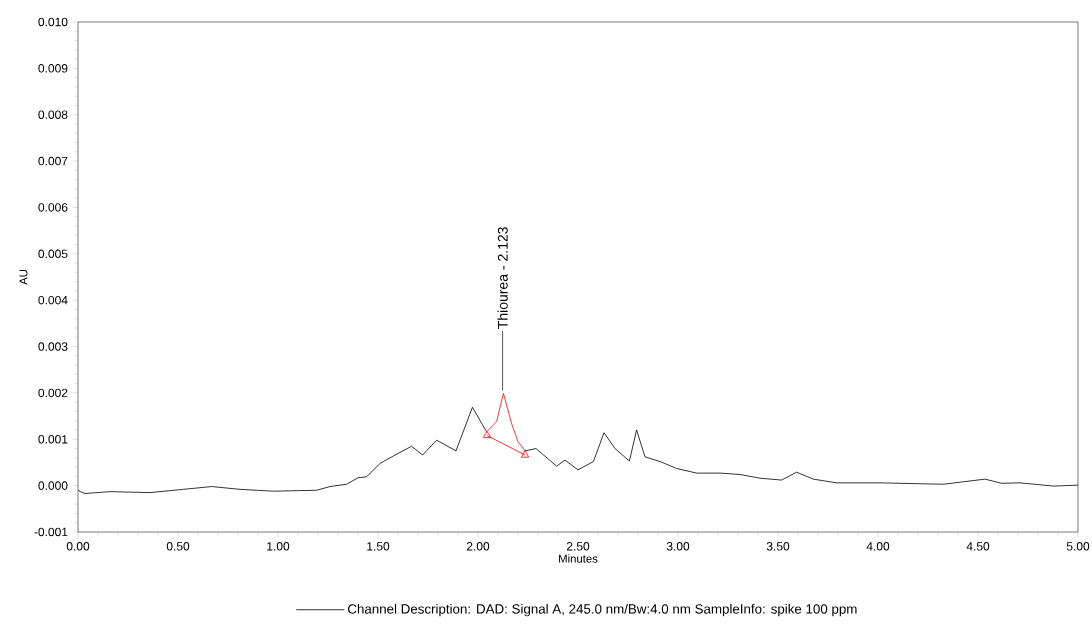  Describe the element at coordinates (53, 161) in the screenshot. I see `y-tick-label: 0.007` at that location.